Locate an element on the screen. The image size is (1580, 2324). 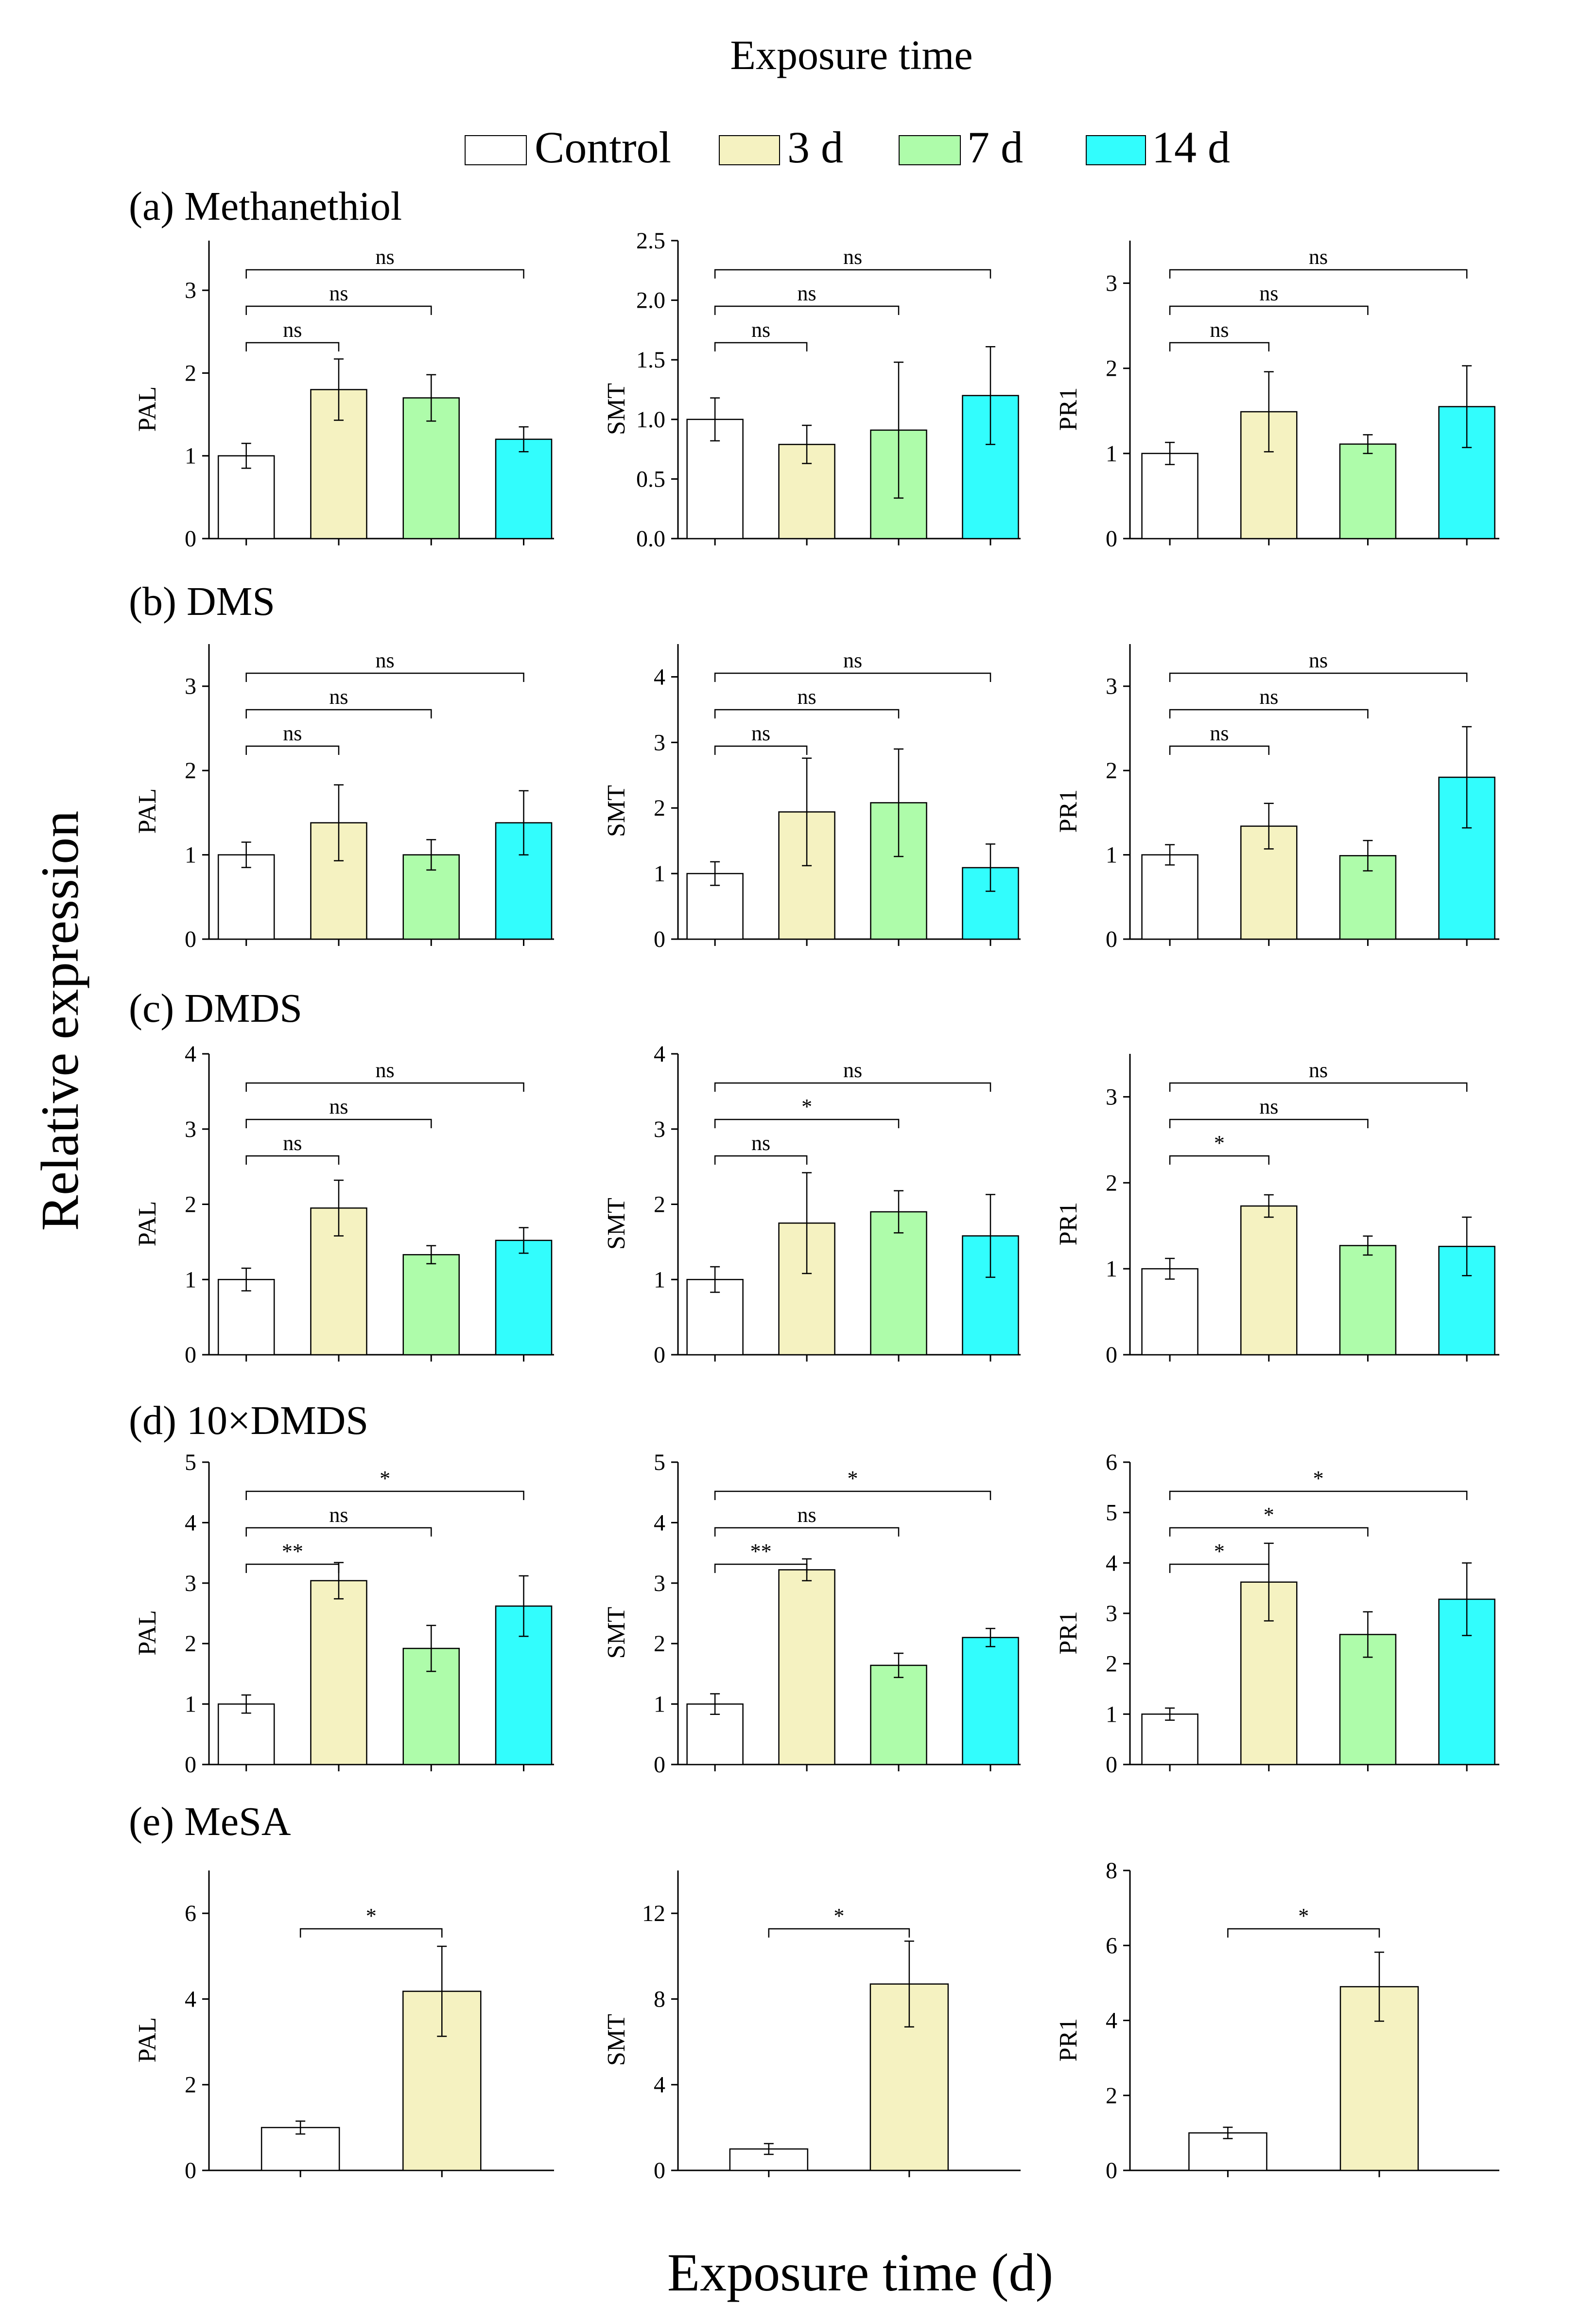
legend: Control 3 d 7 d 14 d is located at coordinates (847, 147).